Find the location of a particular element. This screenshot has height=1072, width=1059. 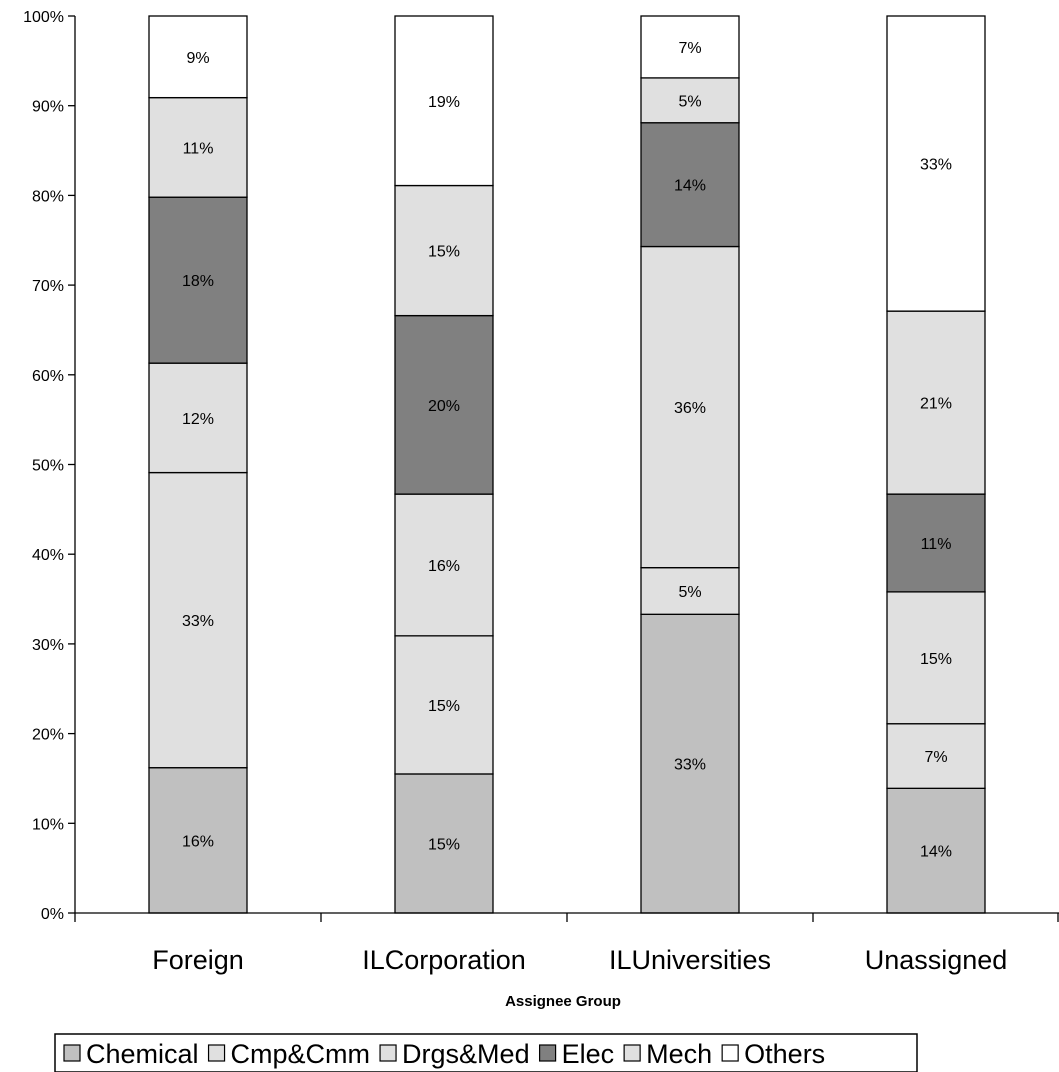

data-label: 20% is located at coordinates (444, 406).